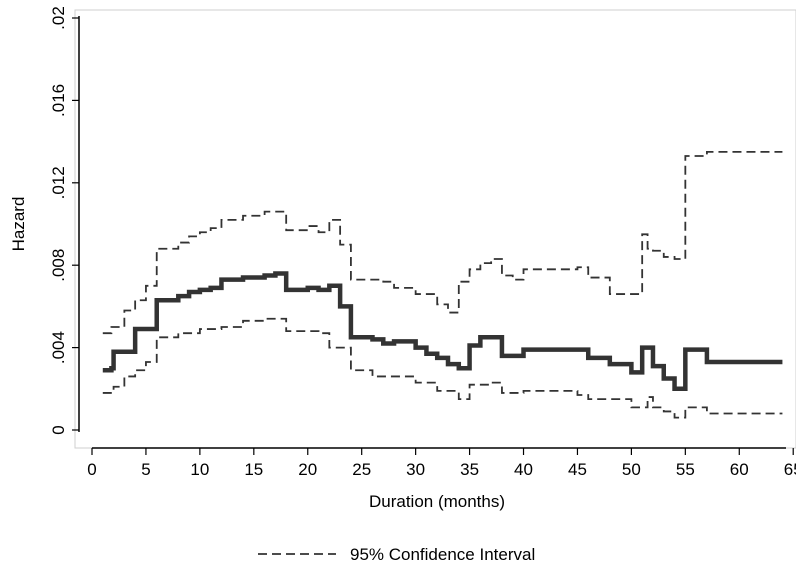 This screenshot has height=569, width=796. I want to click on x-tick-label: 50, so click(631, 469).